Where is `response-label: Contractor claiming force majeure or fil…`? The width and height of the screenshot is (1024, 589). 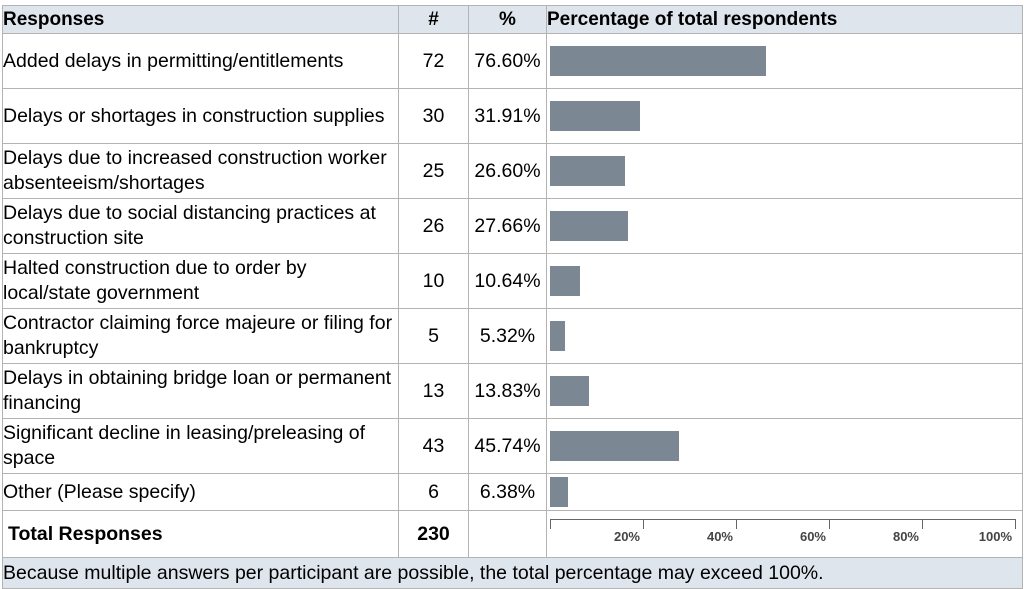
response-label: Contractor claiming force majeure or fil… is located at coordinates (200, 336).